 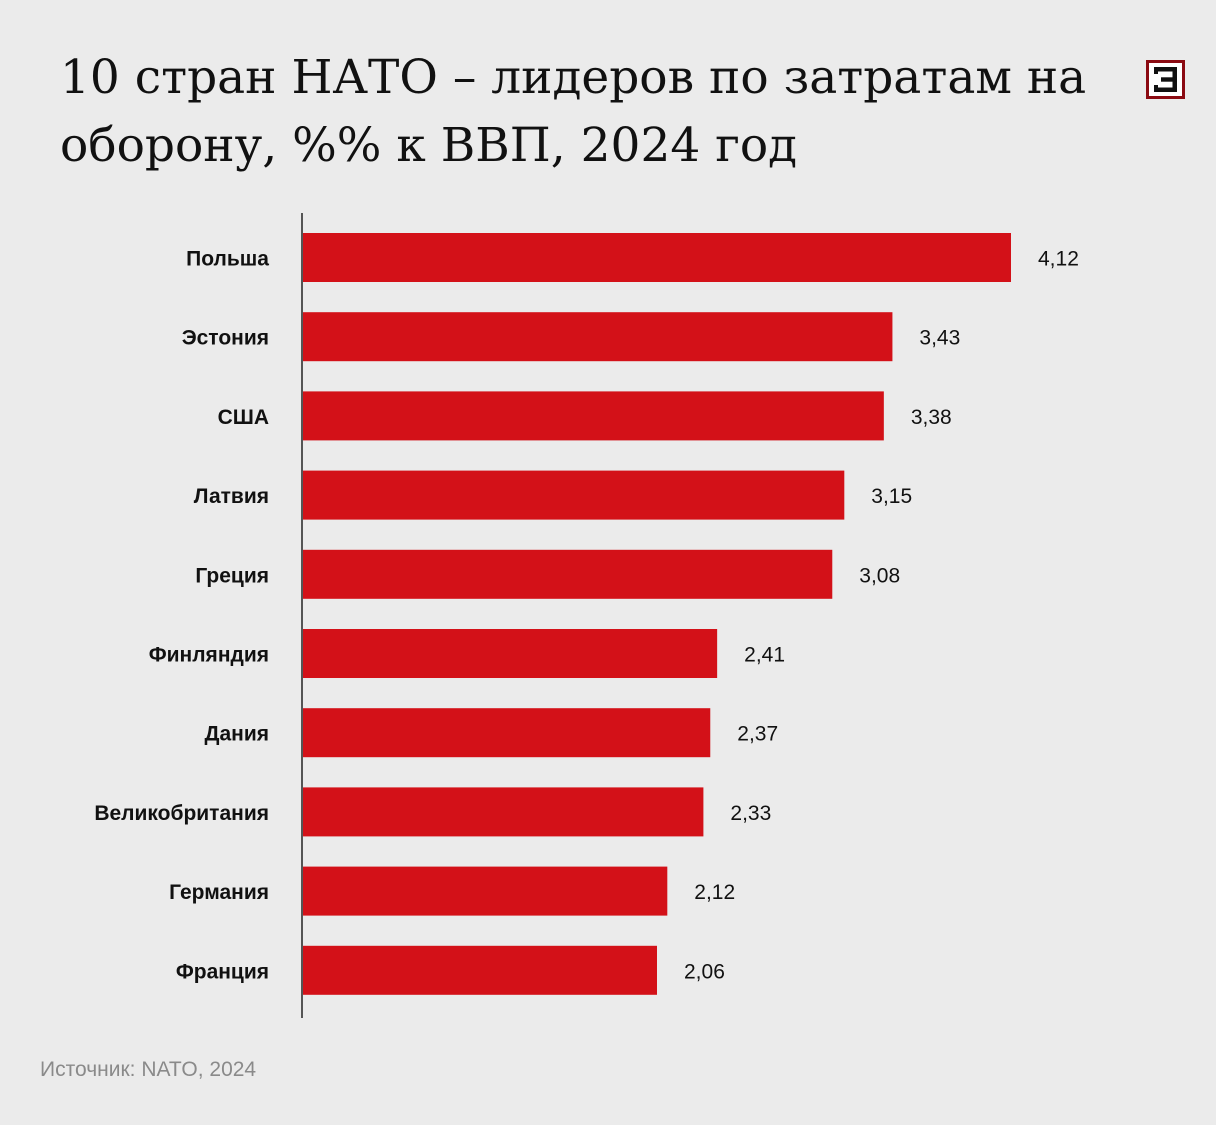 What do you see at coordinates (237, 734) in the screenshot?
I see `category-label: Дания` at bounding box center [237, 734].